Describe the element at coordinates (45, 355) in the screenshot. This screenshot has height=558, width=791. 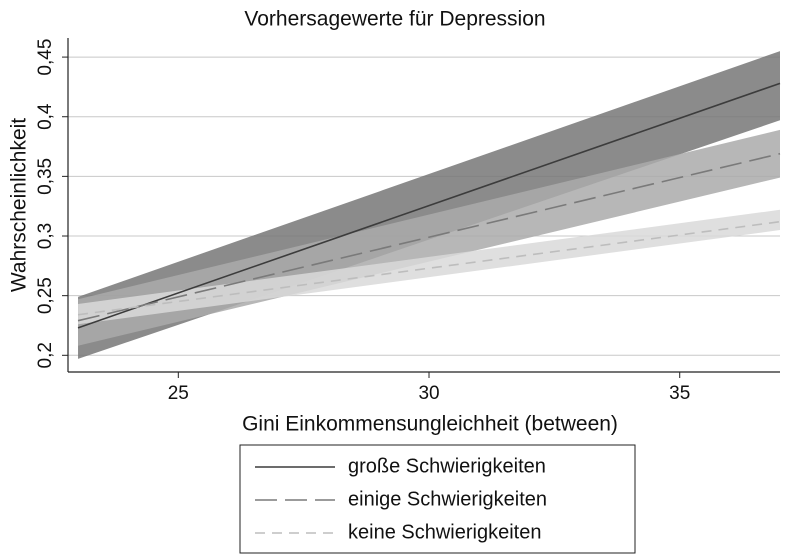
I see `y-tick-label: 0,2` at that location.